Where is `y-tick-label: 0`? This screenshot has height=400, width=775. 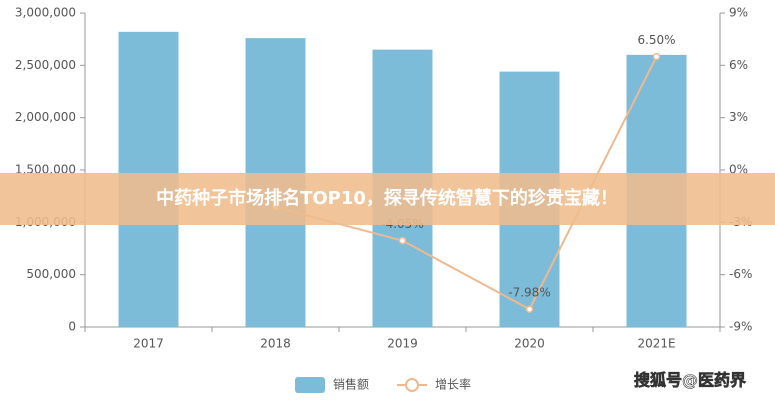
y-tick-label: 0 is located at coordinates (72, 327).